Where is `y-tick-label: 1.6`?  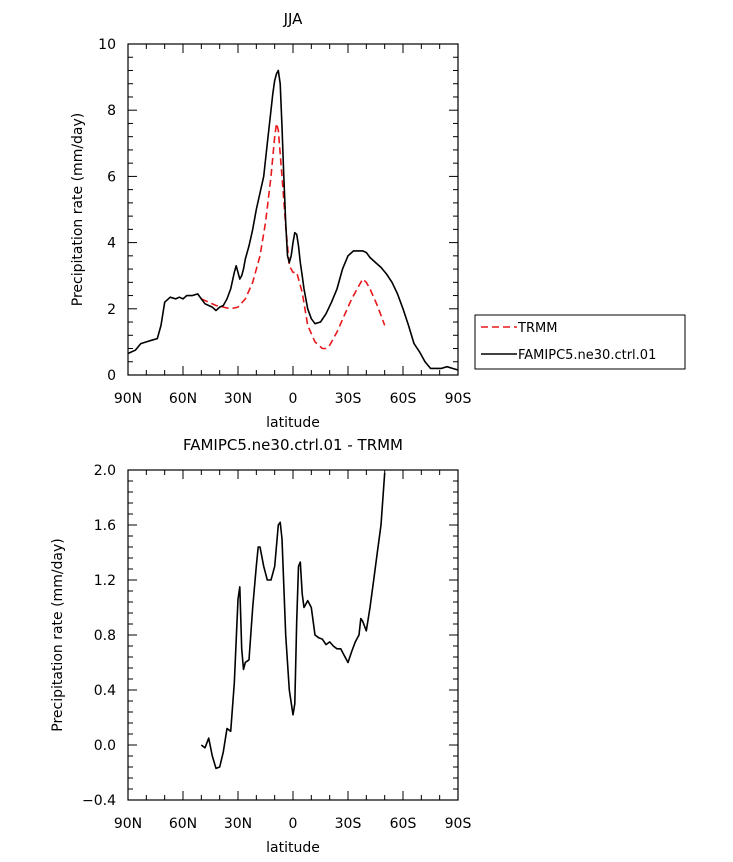 y-tick-label: 1.6 is located at coordinates (105, 526).